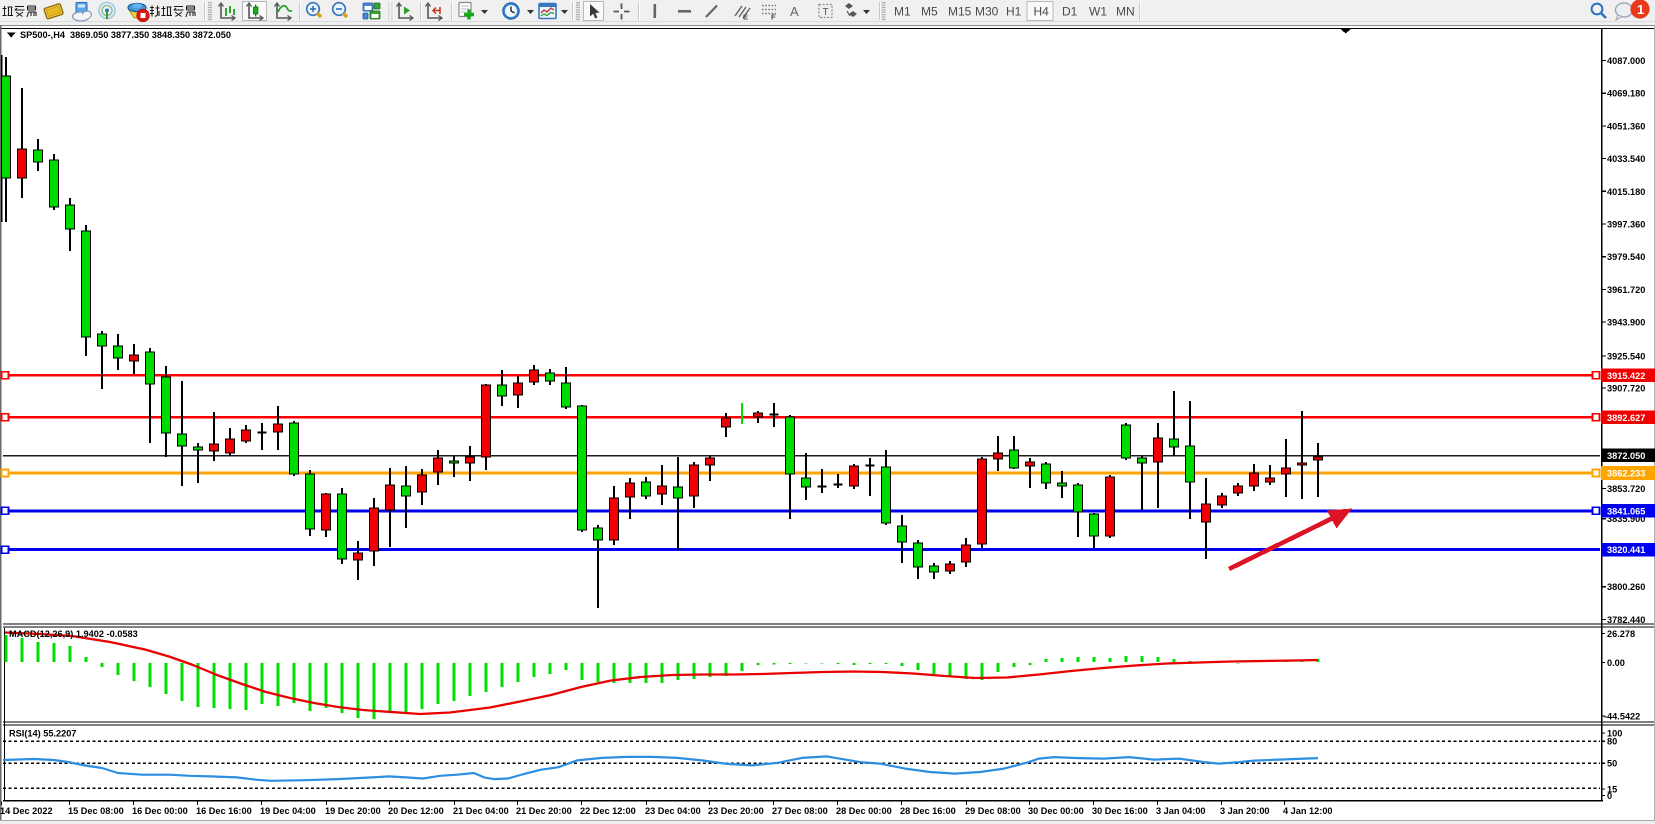 This screenshot has width=1655, height=824. I want to click on svg-text: 4051.360, so click(1626, 126).